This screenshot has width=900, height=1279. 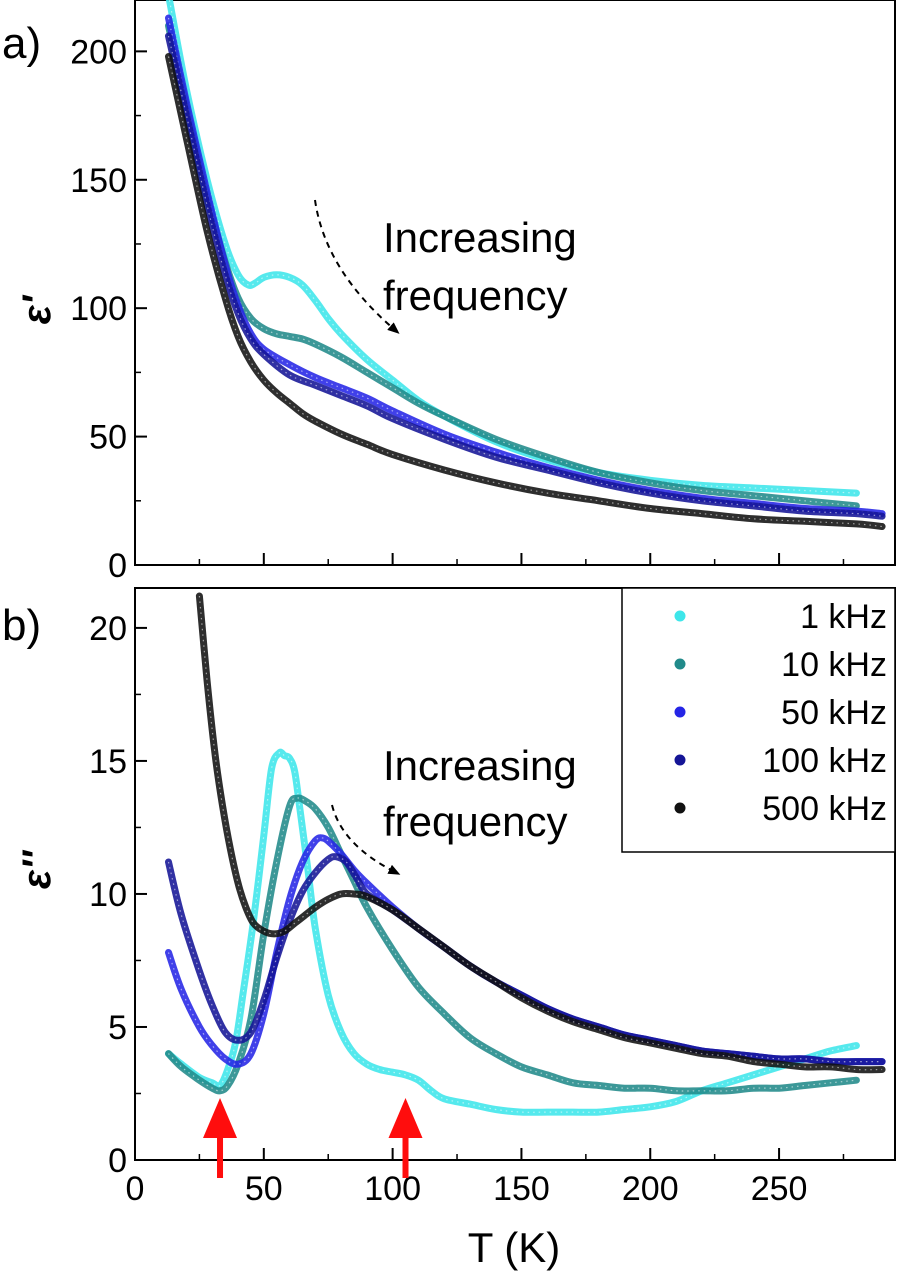 What do you see at coordinates (37, 309) in the screenshot?
I see `panel-a-y-axis-label: ε'` at bounding box center [37, 309].